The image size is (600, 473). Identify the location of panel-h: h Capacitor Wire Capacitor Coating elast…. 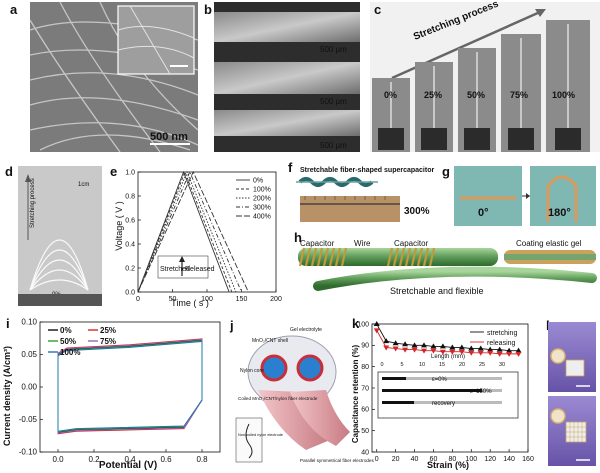
(445, 263).